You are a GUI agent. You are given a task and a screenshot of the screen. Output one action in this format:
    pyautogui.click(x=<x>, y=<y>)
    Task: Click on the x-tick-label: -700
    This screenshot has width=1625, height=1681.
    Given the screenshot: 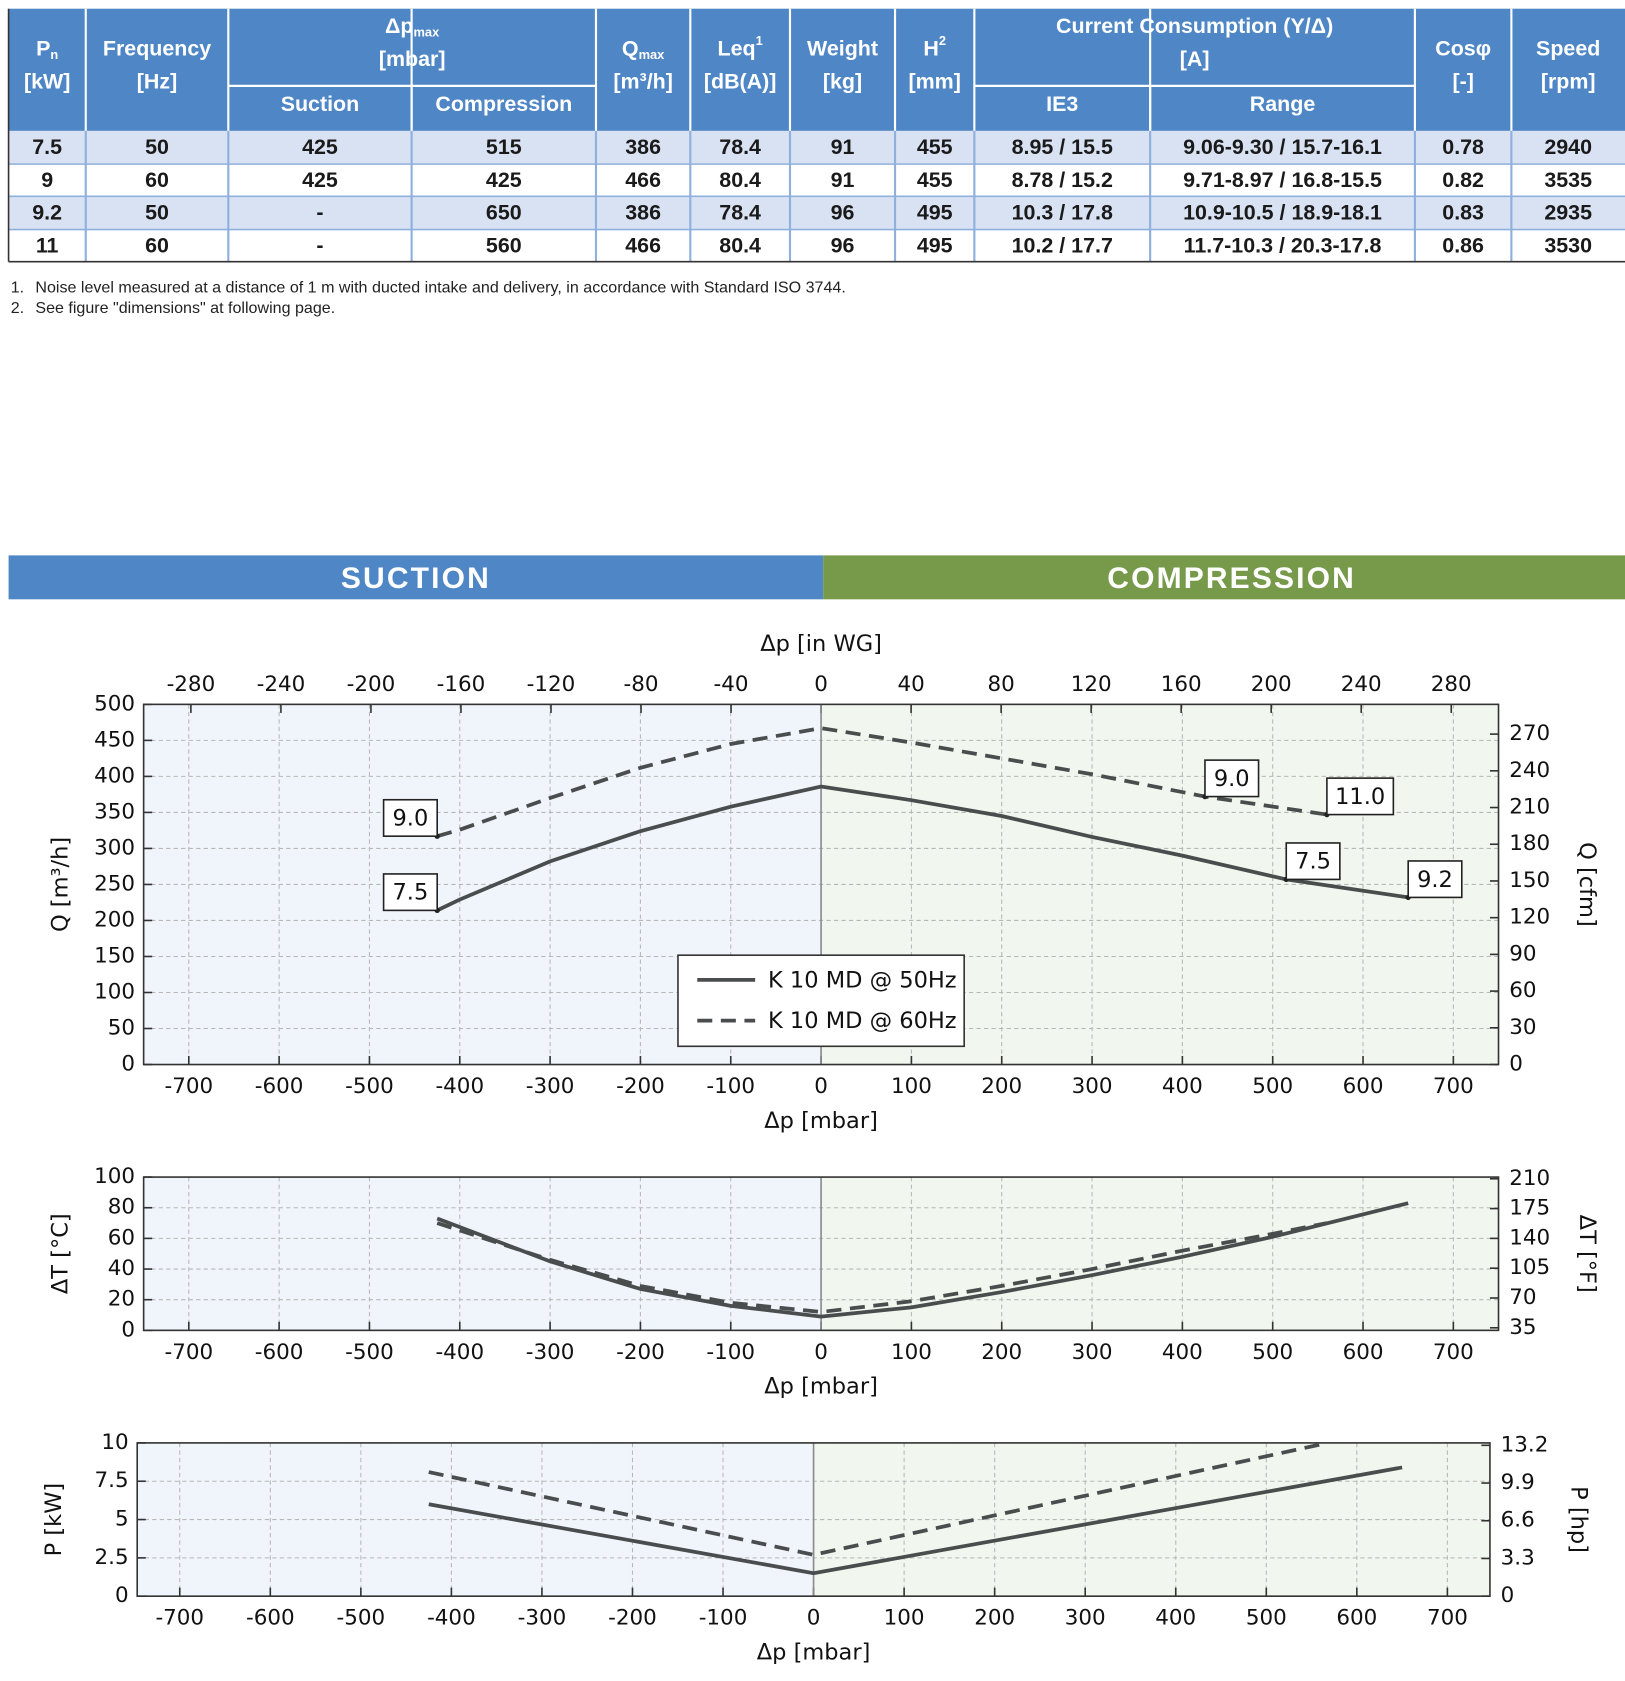 What is the action you would take?
    pyautogui.click(x=188, y=1352)
    